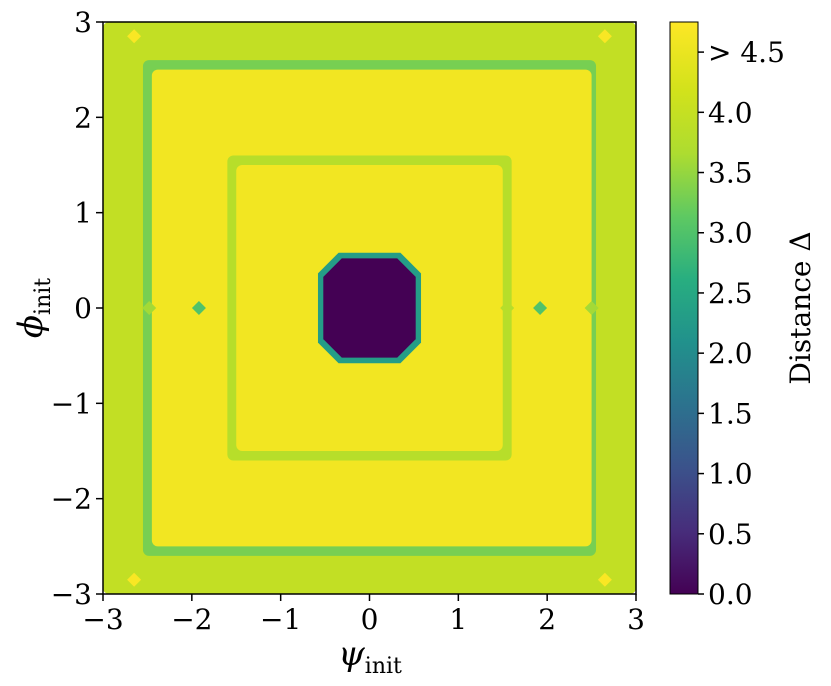 Image resolution: width=831 pixels, height=686 pixels. What do you see at coordinates (800, 307) in the screenshot?
I see `colorbar-label: Distance Δ` at bounding box center [800, 307].